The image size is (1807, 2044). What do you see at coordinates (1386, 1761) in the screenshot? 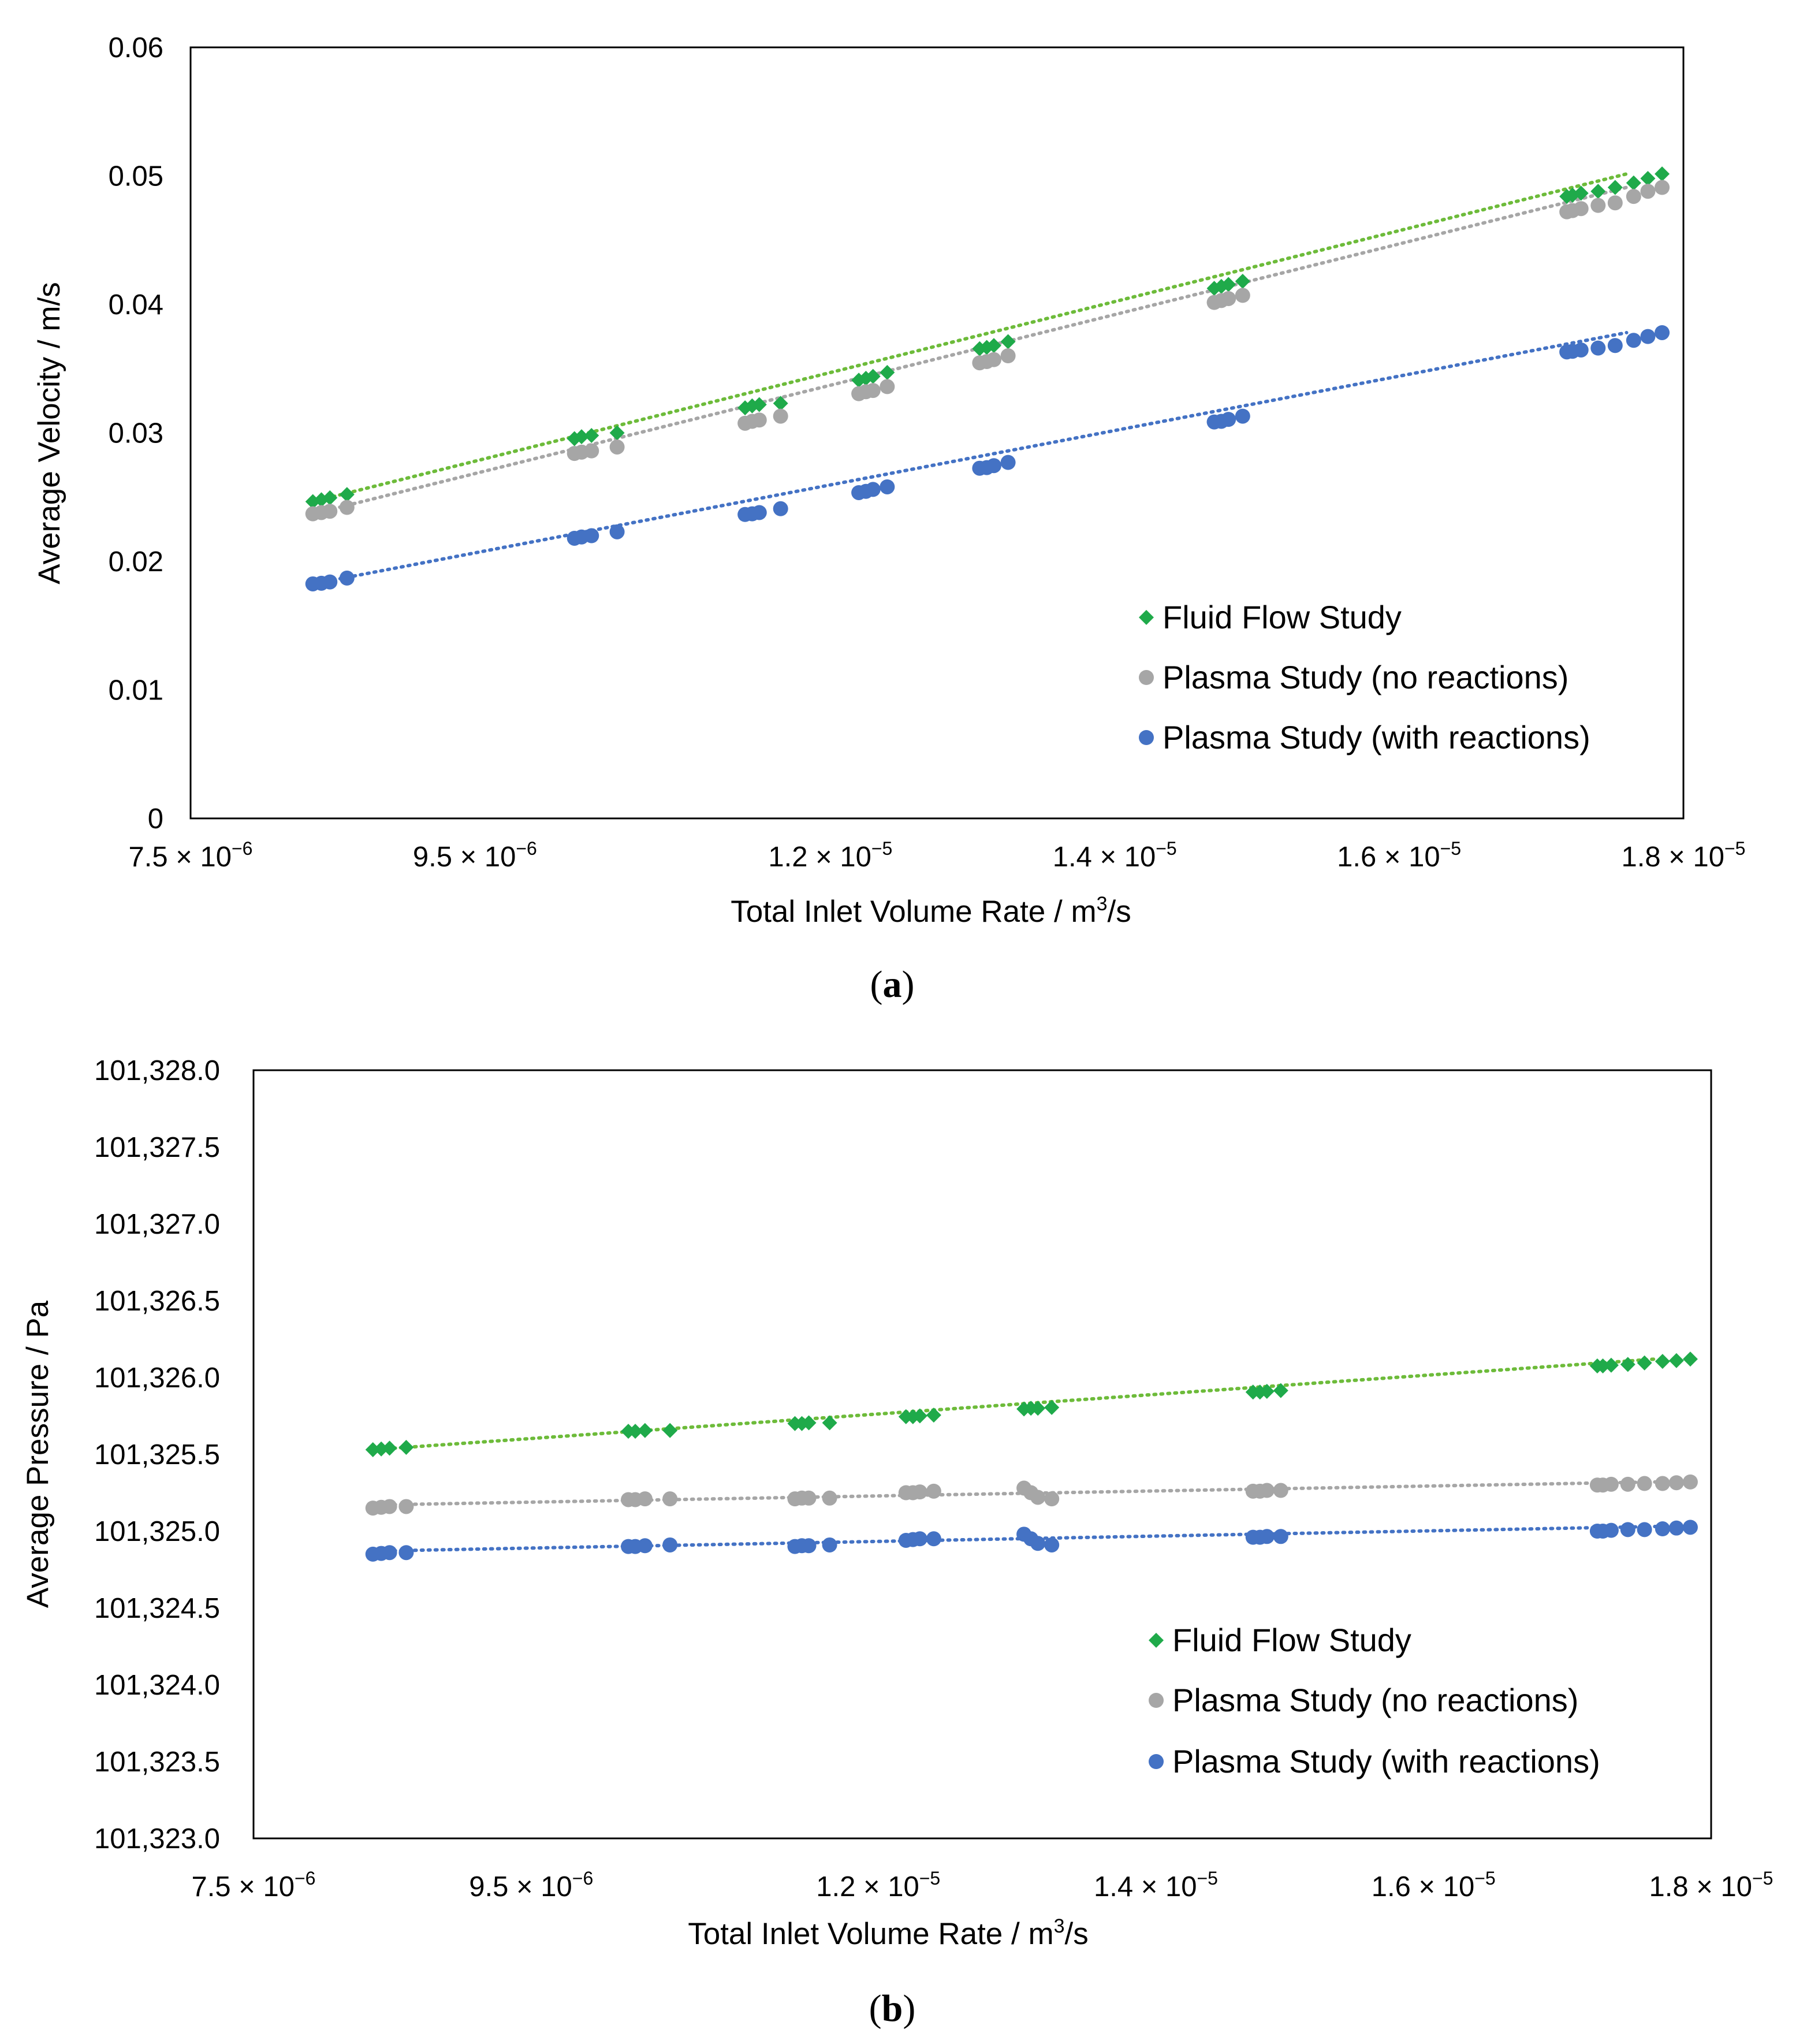
I see `chart-b-legend-label-2: Plasma Study (with reactions)` at bounding box center [1386, 1761].